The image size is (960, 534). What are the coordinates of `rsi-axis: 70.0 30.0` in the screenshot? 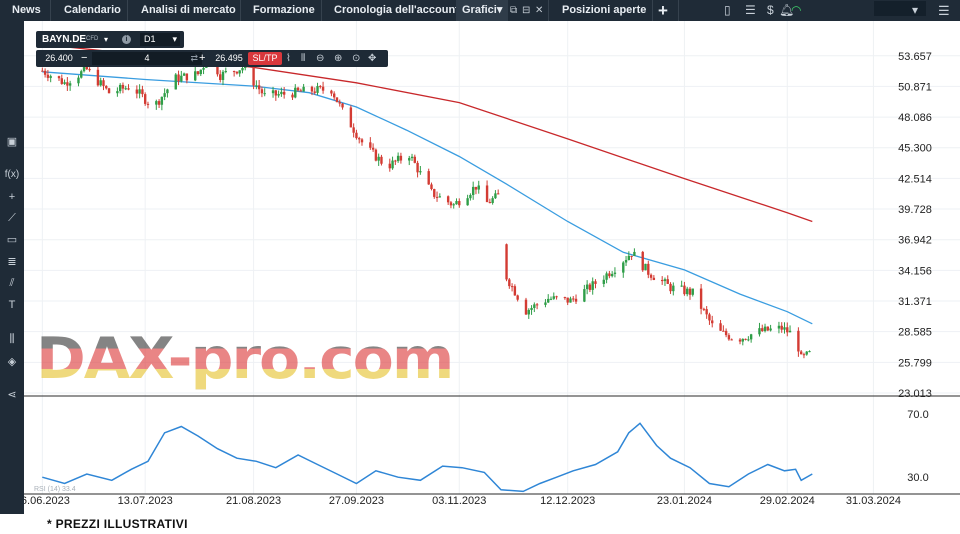 It's located at (917, 446).